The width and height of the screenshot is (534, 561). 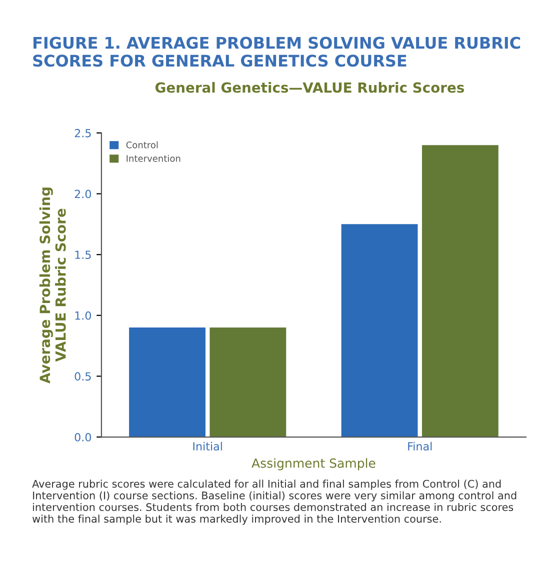 What do you see at coordinates (83, 254) in the screenshot?
I see `y-tick-label: 1.5` at bounding box center [83, 254].